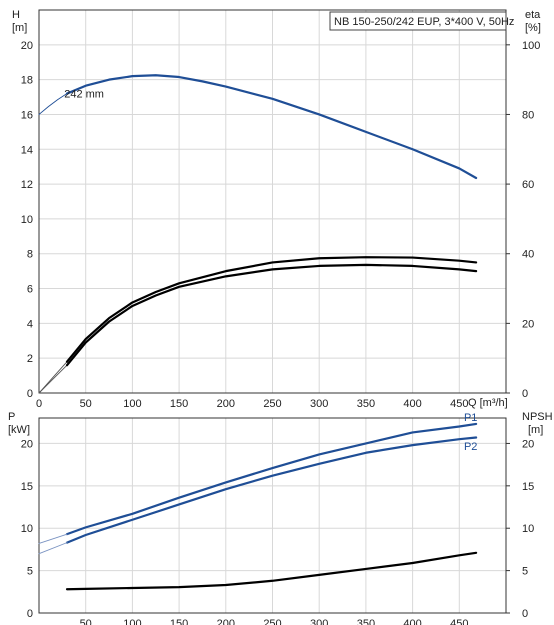 The image size is (554, 625). What do you see at coordinates (84, 95) in the screenshot?
I see `impeller-diameter-annotation: 242 mm` at bounding box center [84, 95].